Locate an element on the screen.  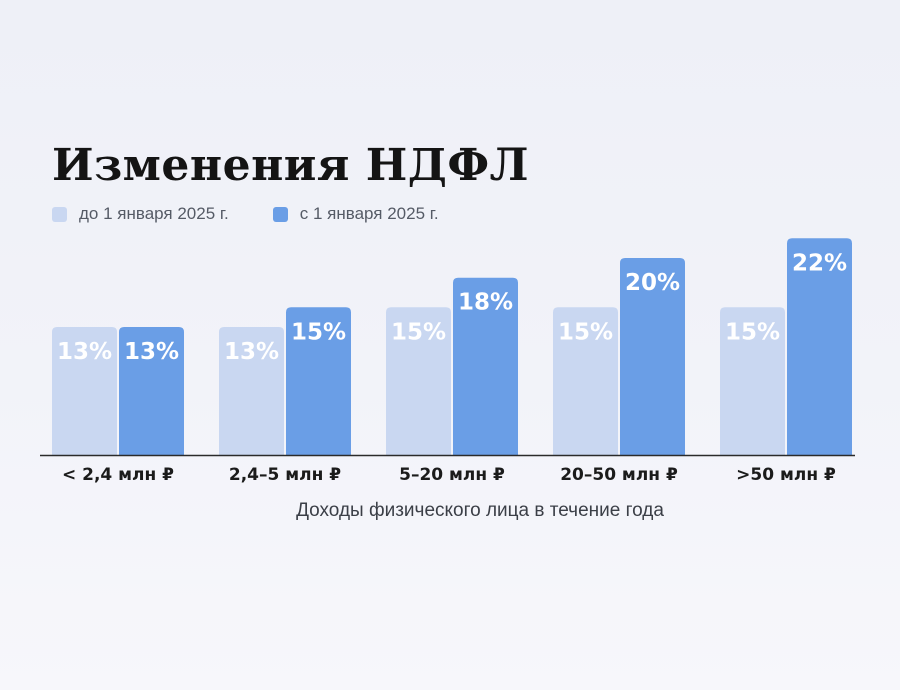
x-axis-label: Доходы физического лица в течение года is located at coordinates (480, 510).